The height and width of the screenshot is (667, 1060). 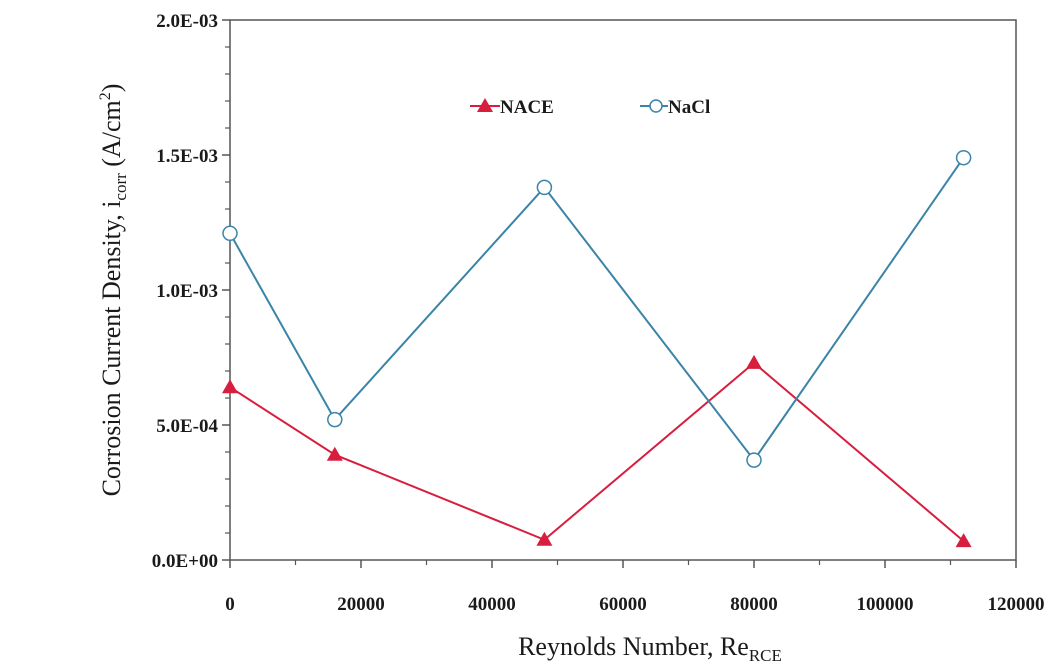 I want to click on y-axis-title-superscript: 2, so click(x=105, y=96).